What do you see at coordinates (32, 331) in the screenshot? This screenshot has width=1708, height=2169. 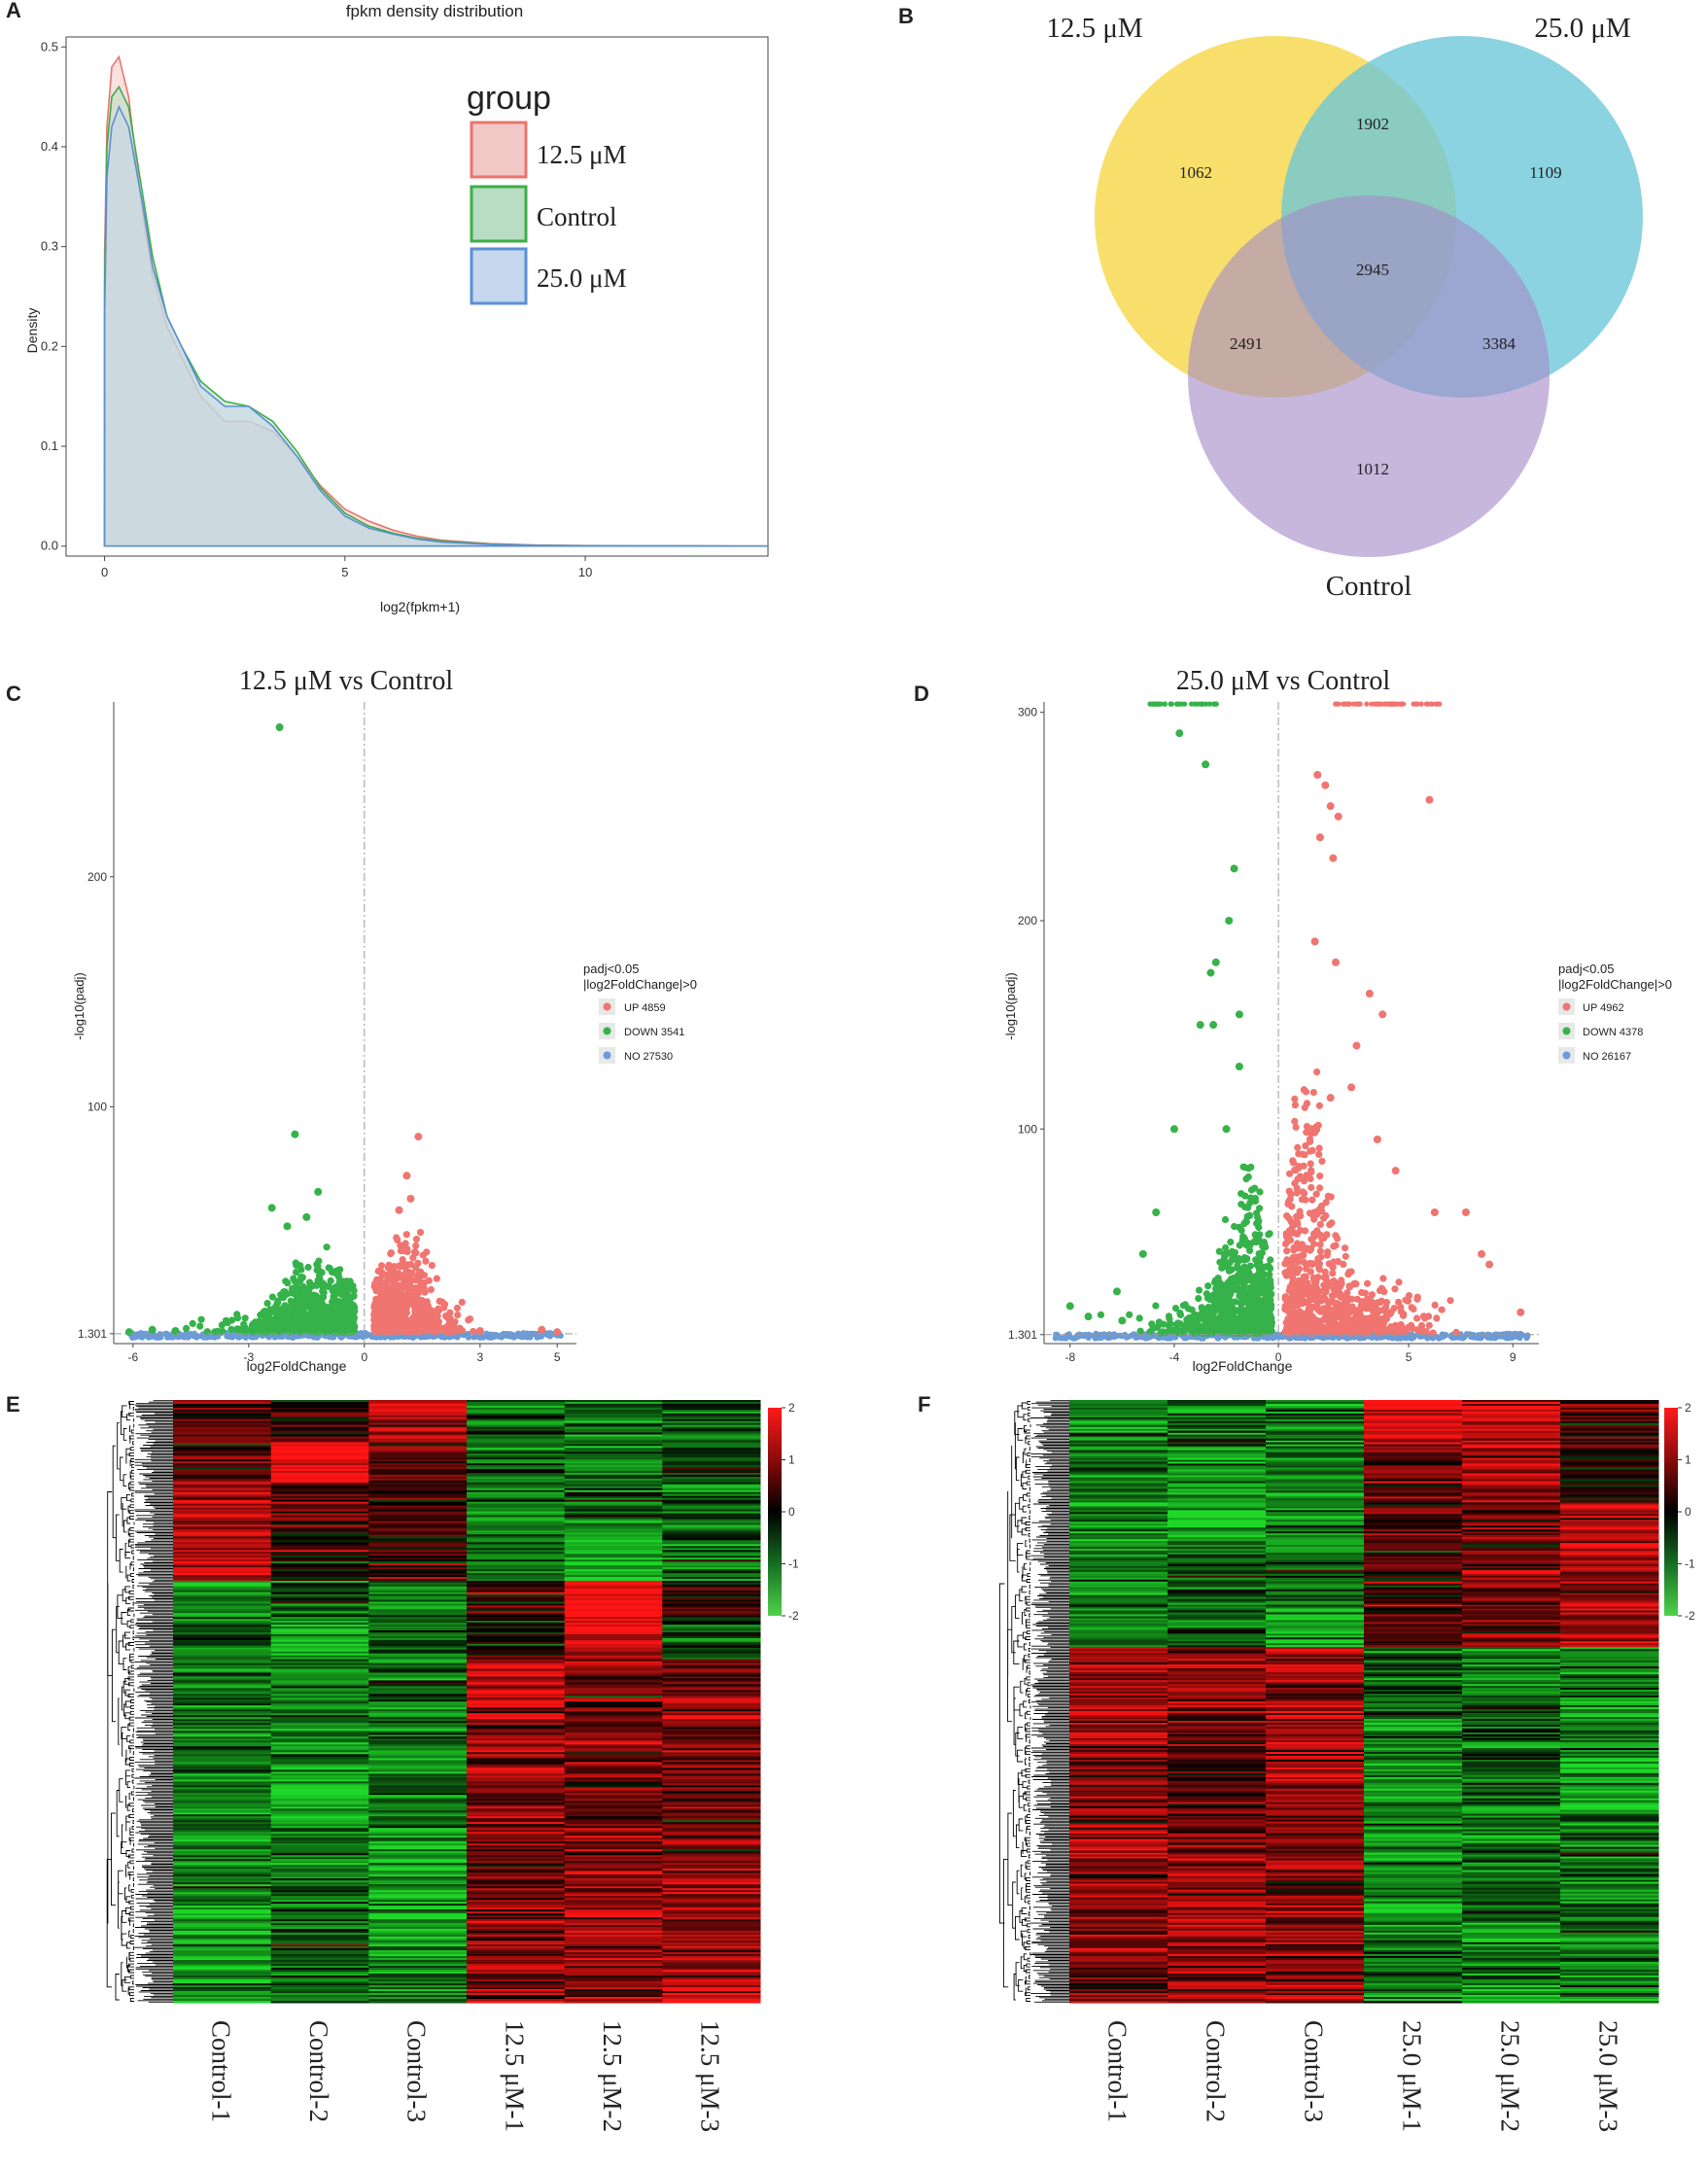 I see `panel-a-y-label: Density` at bounding box center [32, 331].